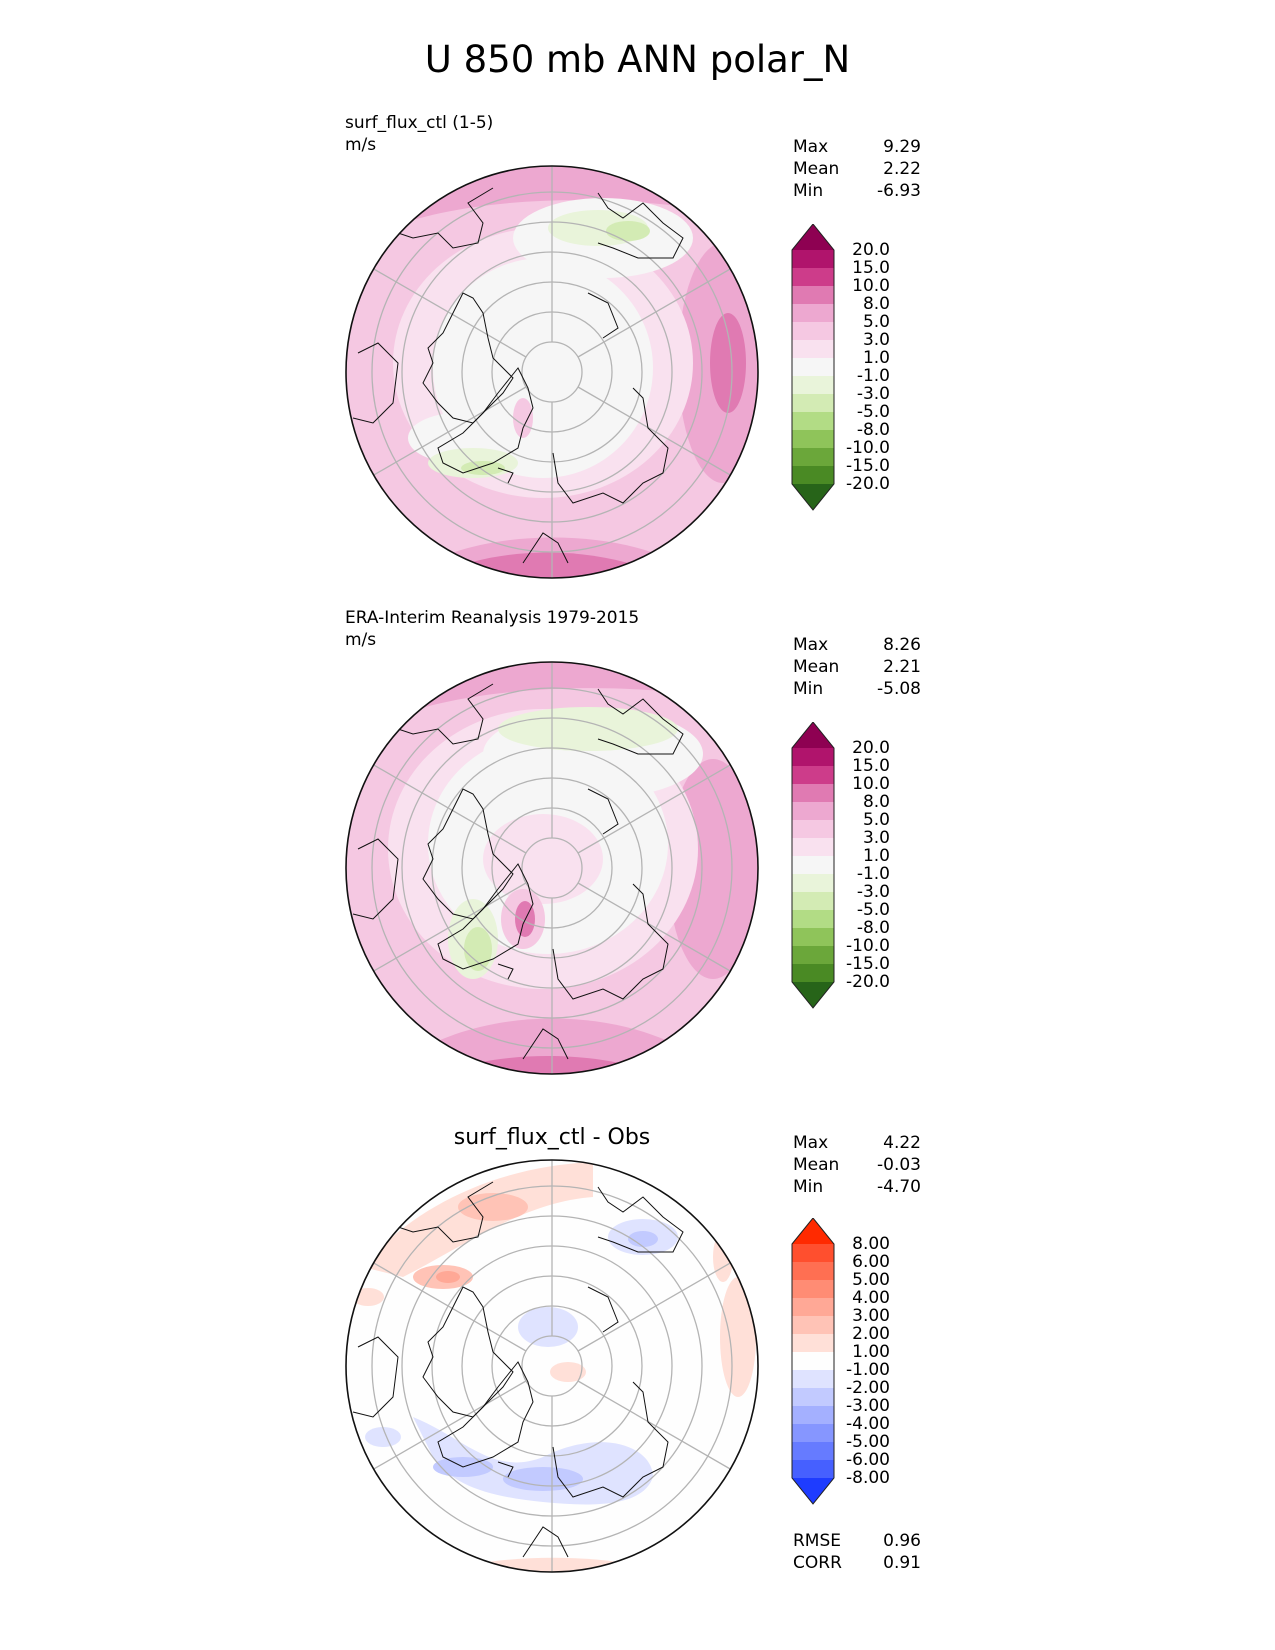 The width and height of the screenshot is (1275, 1650). Describe the element at coordinates (419, 134) in the screenshot. I see `panel-test-label: surf_flux_ctl (1-5) m/s` at that location.